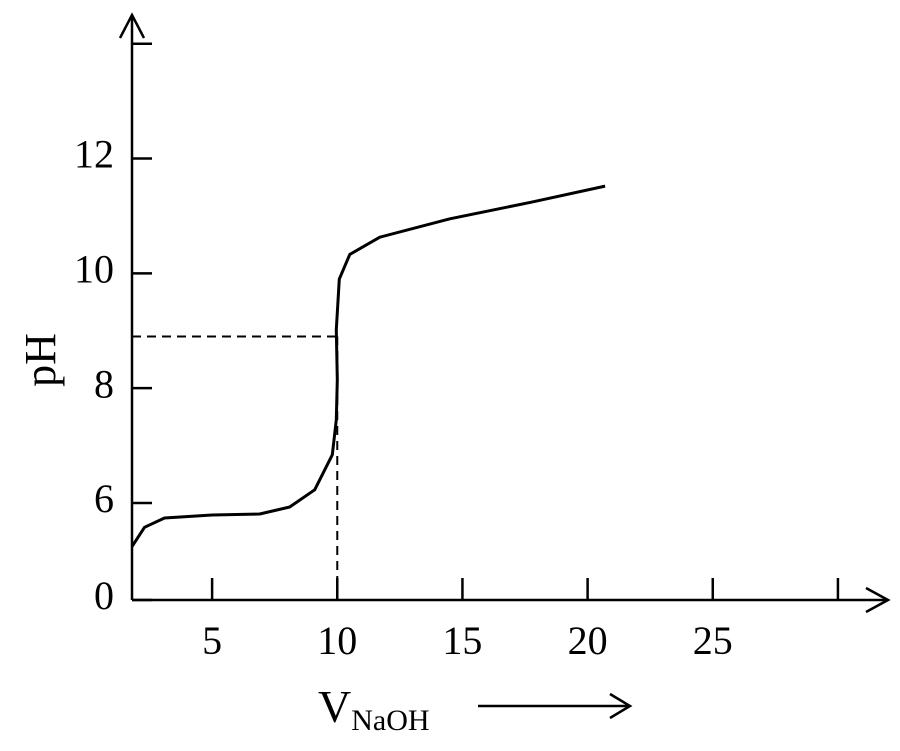 The height and width of the screenshot is (751, 900). I want to click on y-axis-arrow, so click(132, 25).